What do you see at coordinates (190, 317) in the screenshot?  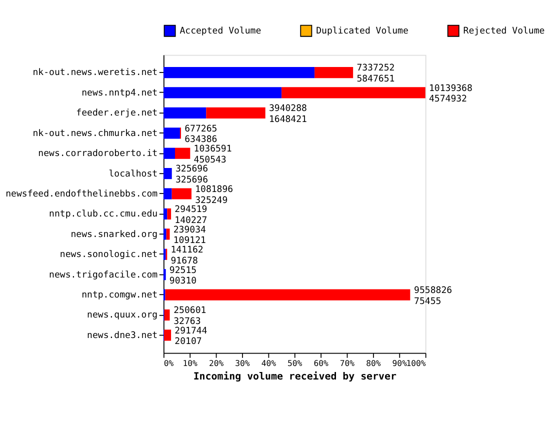 I see `annotation: 250601 32763` at bounding box center [190, 317].